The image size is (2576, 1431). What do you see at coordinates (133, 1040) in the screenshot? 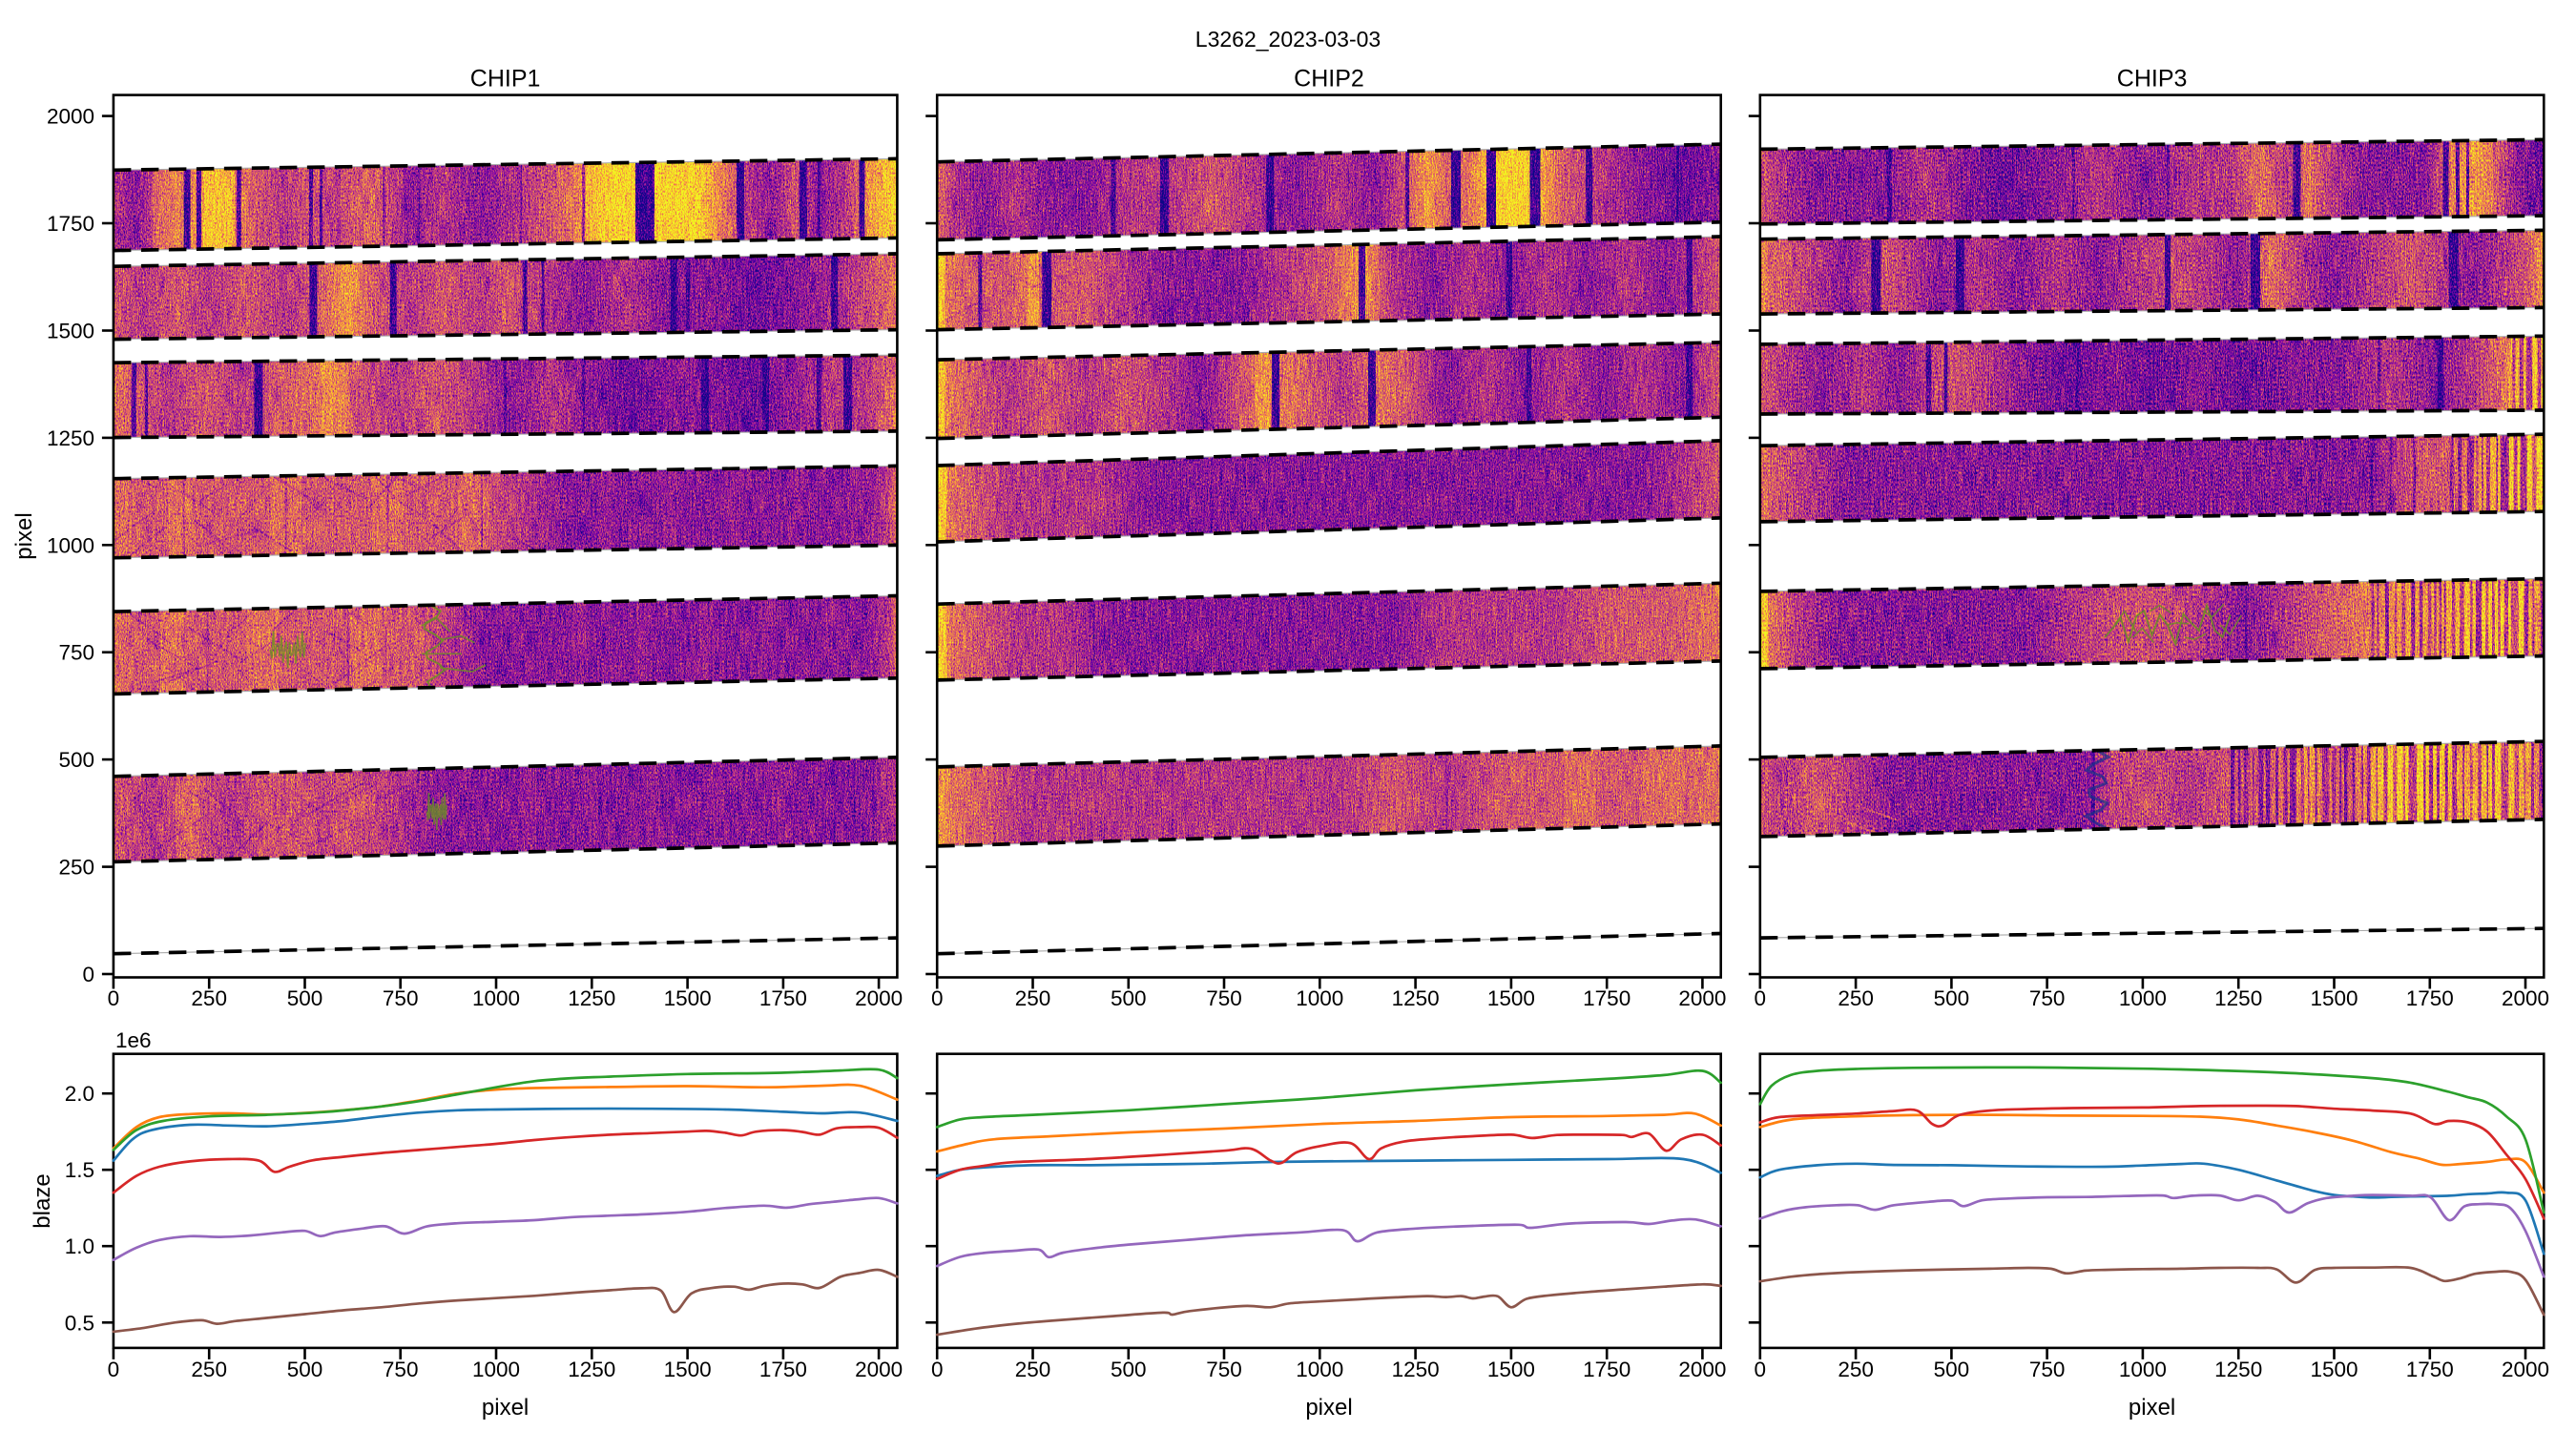
I see `svg-text: 1e6` at bounding box center [133, 1040].